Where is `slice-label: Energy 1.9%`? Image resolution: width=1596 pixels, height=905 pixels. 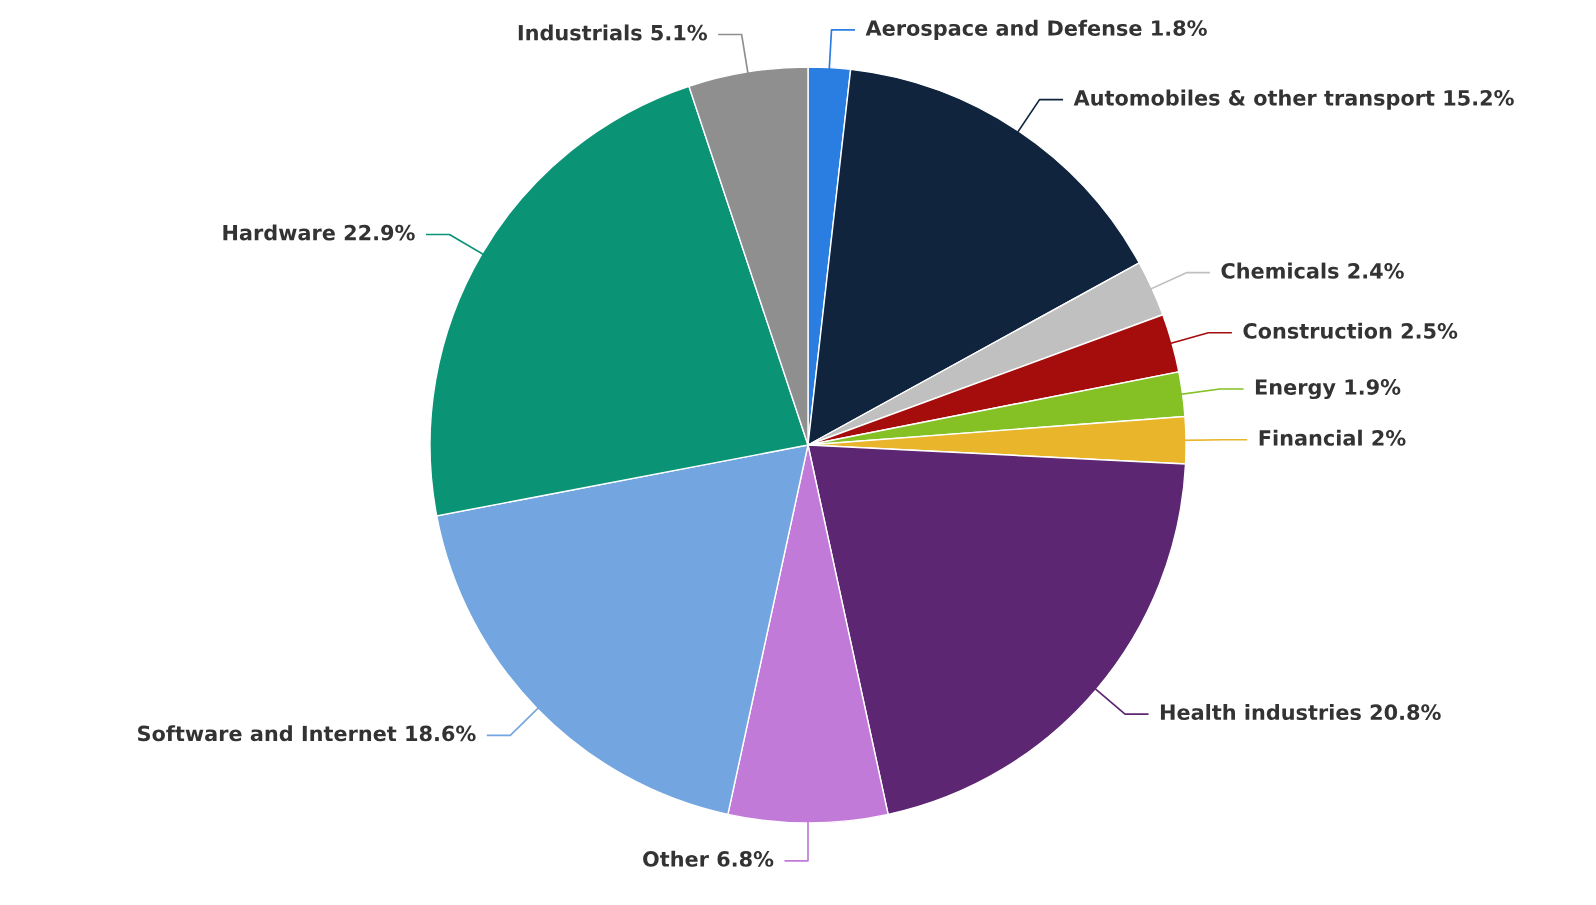
slice-label: Energy 1.9% is located at coordinates (1328, 389).